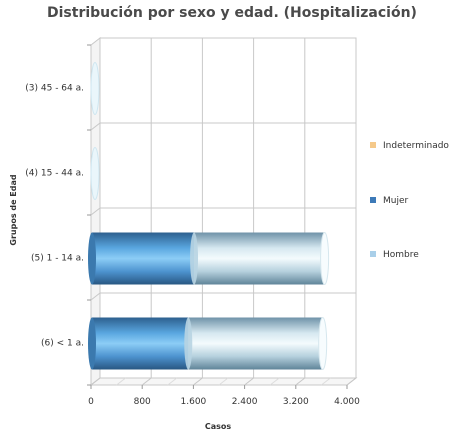 The image size is (450, 444). I want to click on y-axis-title: Grupos de Edad, so click(13, 210).